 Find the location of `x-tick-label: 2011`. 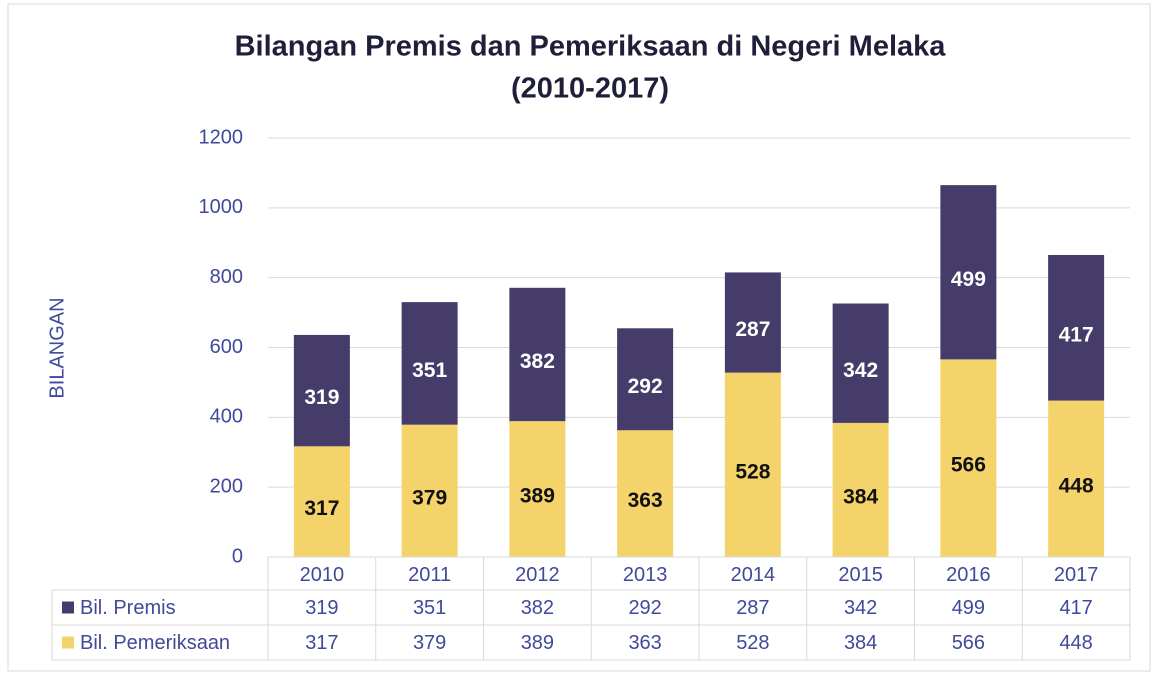

x-tick-label: 2011 is located at coordinates (429, 575).